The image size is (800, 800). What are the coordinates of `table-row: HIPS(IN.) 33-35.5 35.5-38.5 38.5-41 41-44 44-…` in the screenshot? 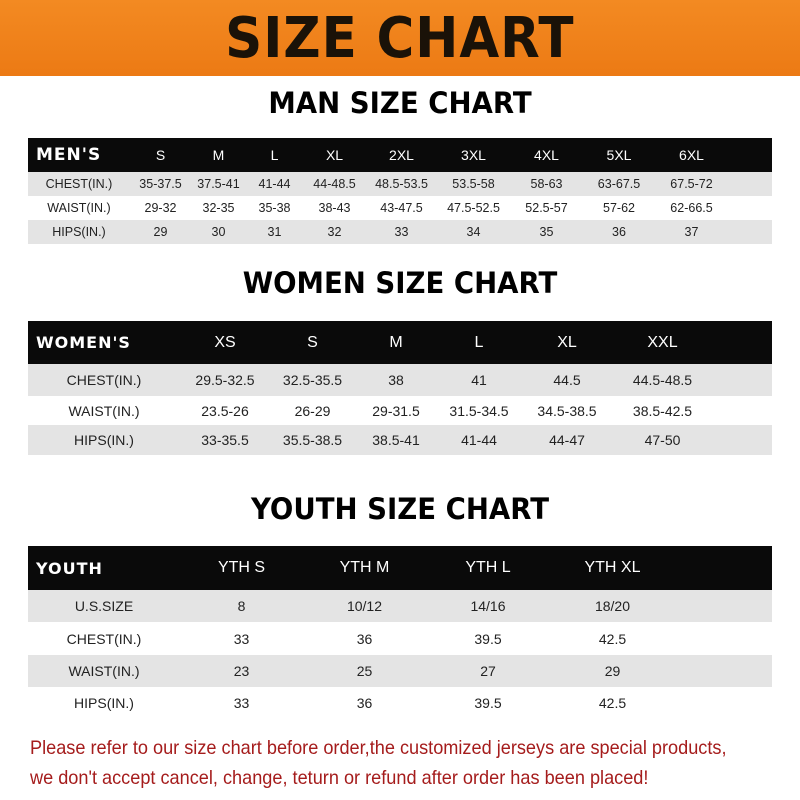 It's located at (400, 440).